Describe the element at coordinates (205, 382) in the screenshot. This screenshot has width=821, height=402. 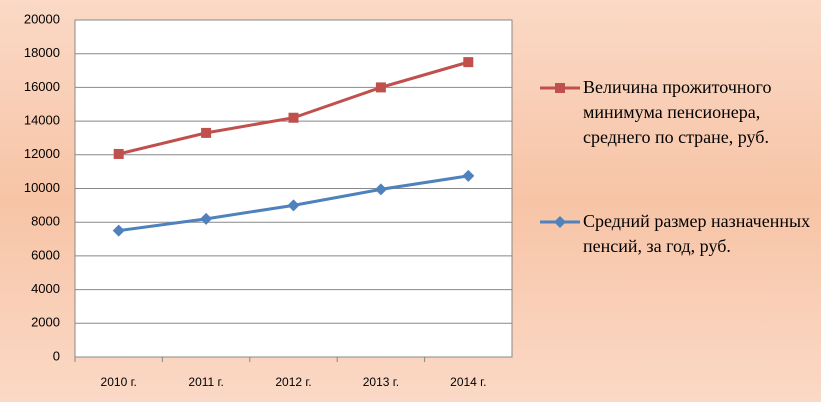
I see `x-tick-label: 2011 г.` at that location.